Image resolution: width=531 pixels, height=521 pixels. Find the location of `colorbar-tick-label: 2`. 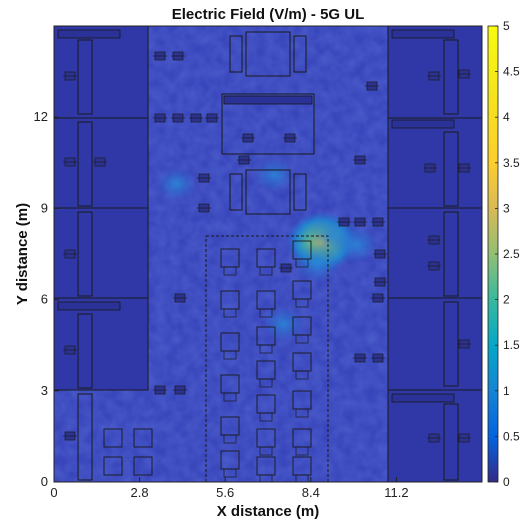

colorbar-tick-label: 2 is located at coordinates (506, 300).